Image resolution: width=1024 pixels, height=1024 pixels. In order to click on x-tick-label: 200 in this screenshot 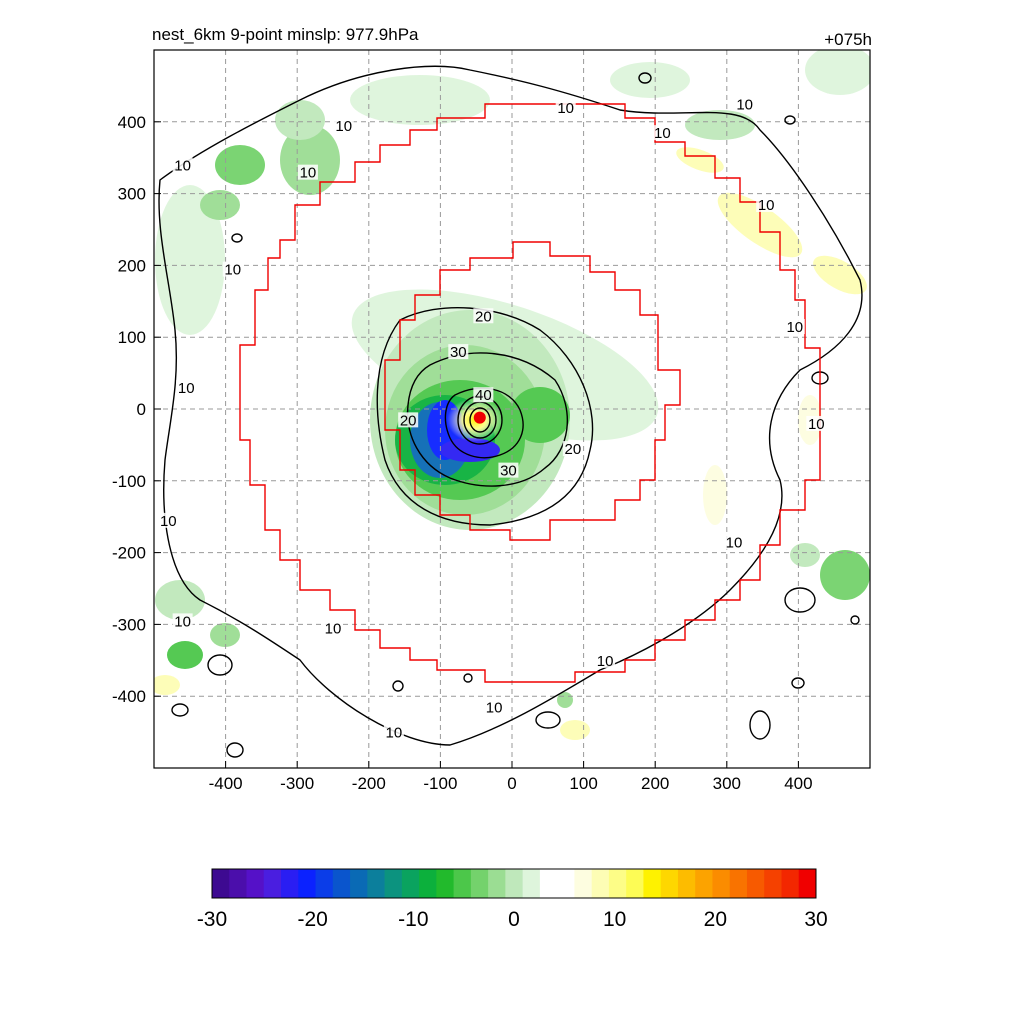, I will do `click(655, 783)`.